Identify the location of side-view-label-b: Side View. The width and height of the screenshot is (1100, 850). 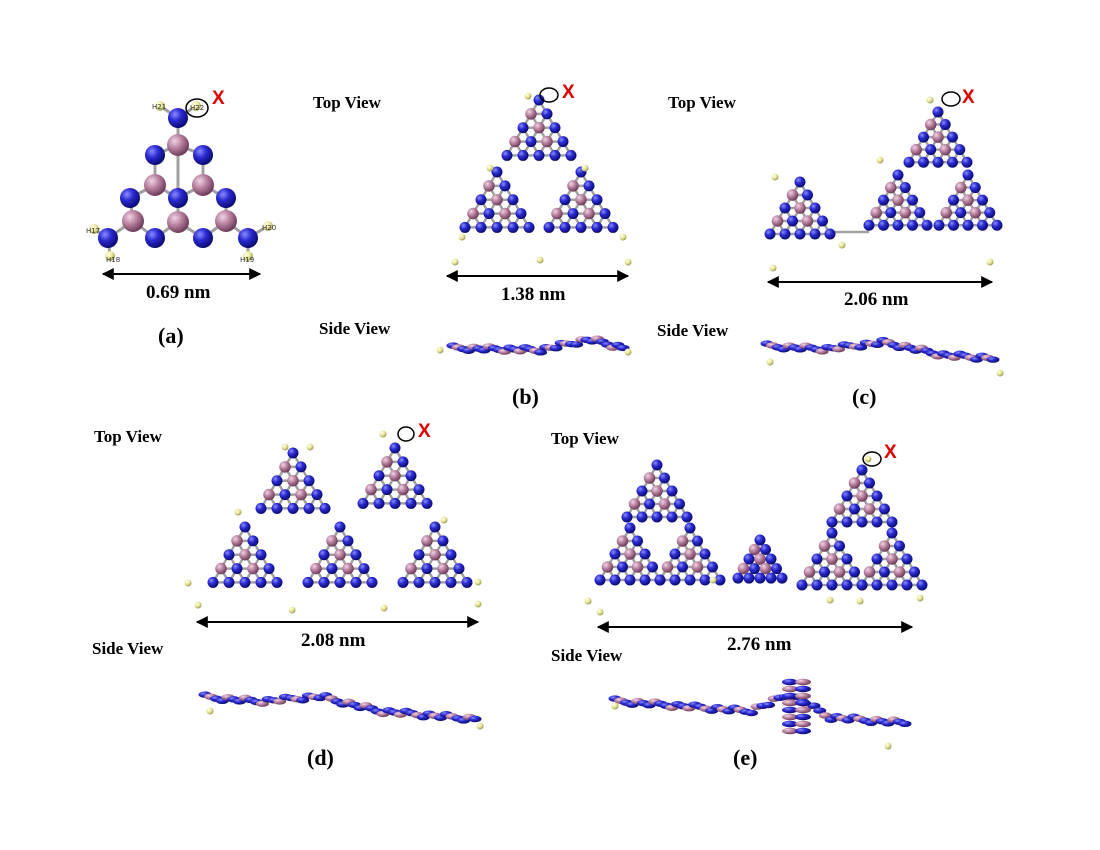
(355, 328).